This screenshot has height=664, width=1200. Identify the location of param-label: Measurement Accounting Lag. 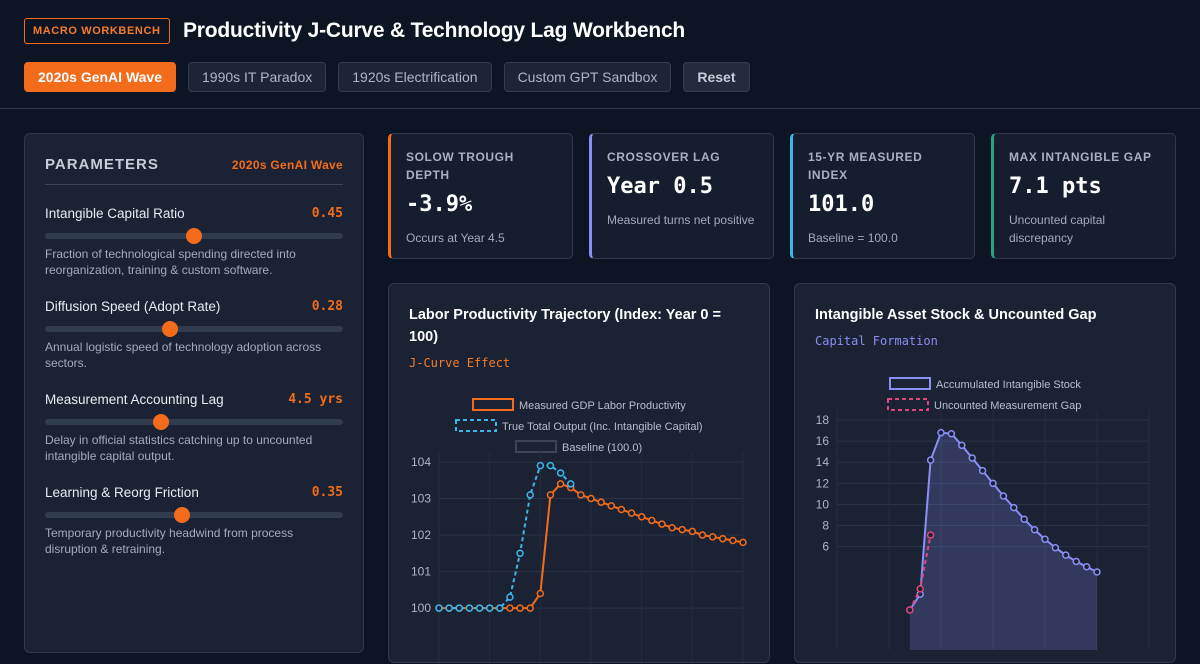
(134, 399).